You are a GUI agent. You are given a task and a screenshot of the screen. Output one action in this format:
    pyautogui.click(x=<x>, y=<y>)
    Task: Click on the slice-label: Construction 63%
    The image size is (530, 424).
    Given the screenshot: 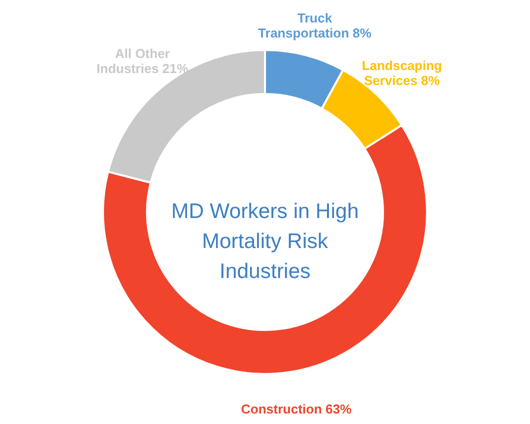 What is the action you would take?
    pyautogui.click(x=296, y=409)
    